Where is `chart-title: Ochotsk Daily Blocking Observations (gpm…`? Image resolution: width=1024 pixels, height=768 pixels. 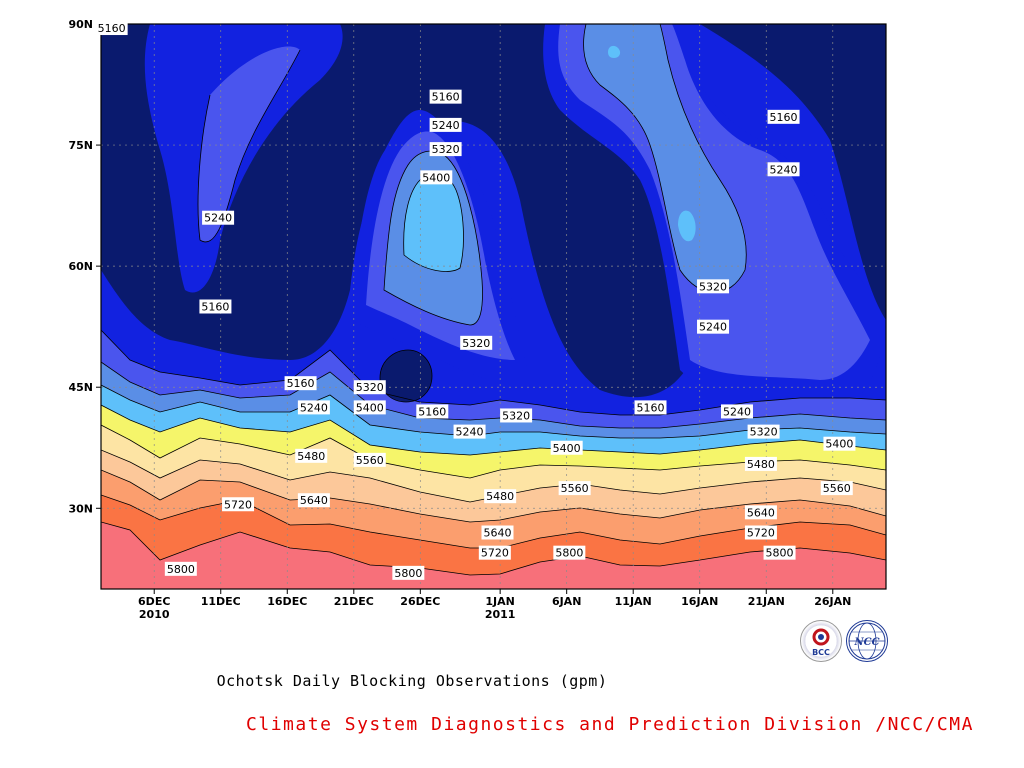
chart-title: Ochotsk Daily Blocking Observations (gpm… is located at coordinates (412, 681).